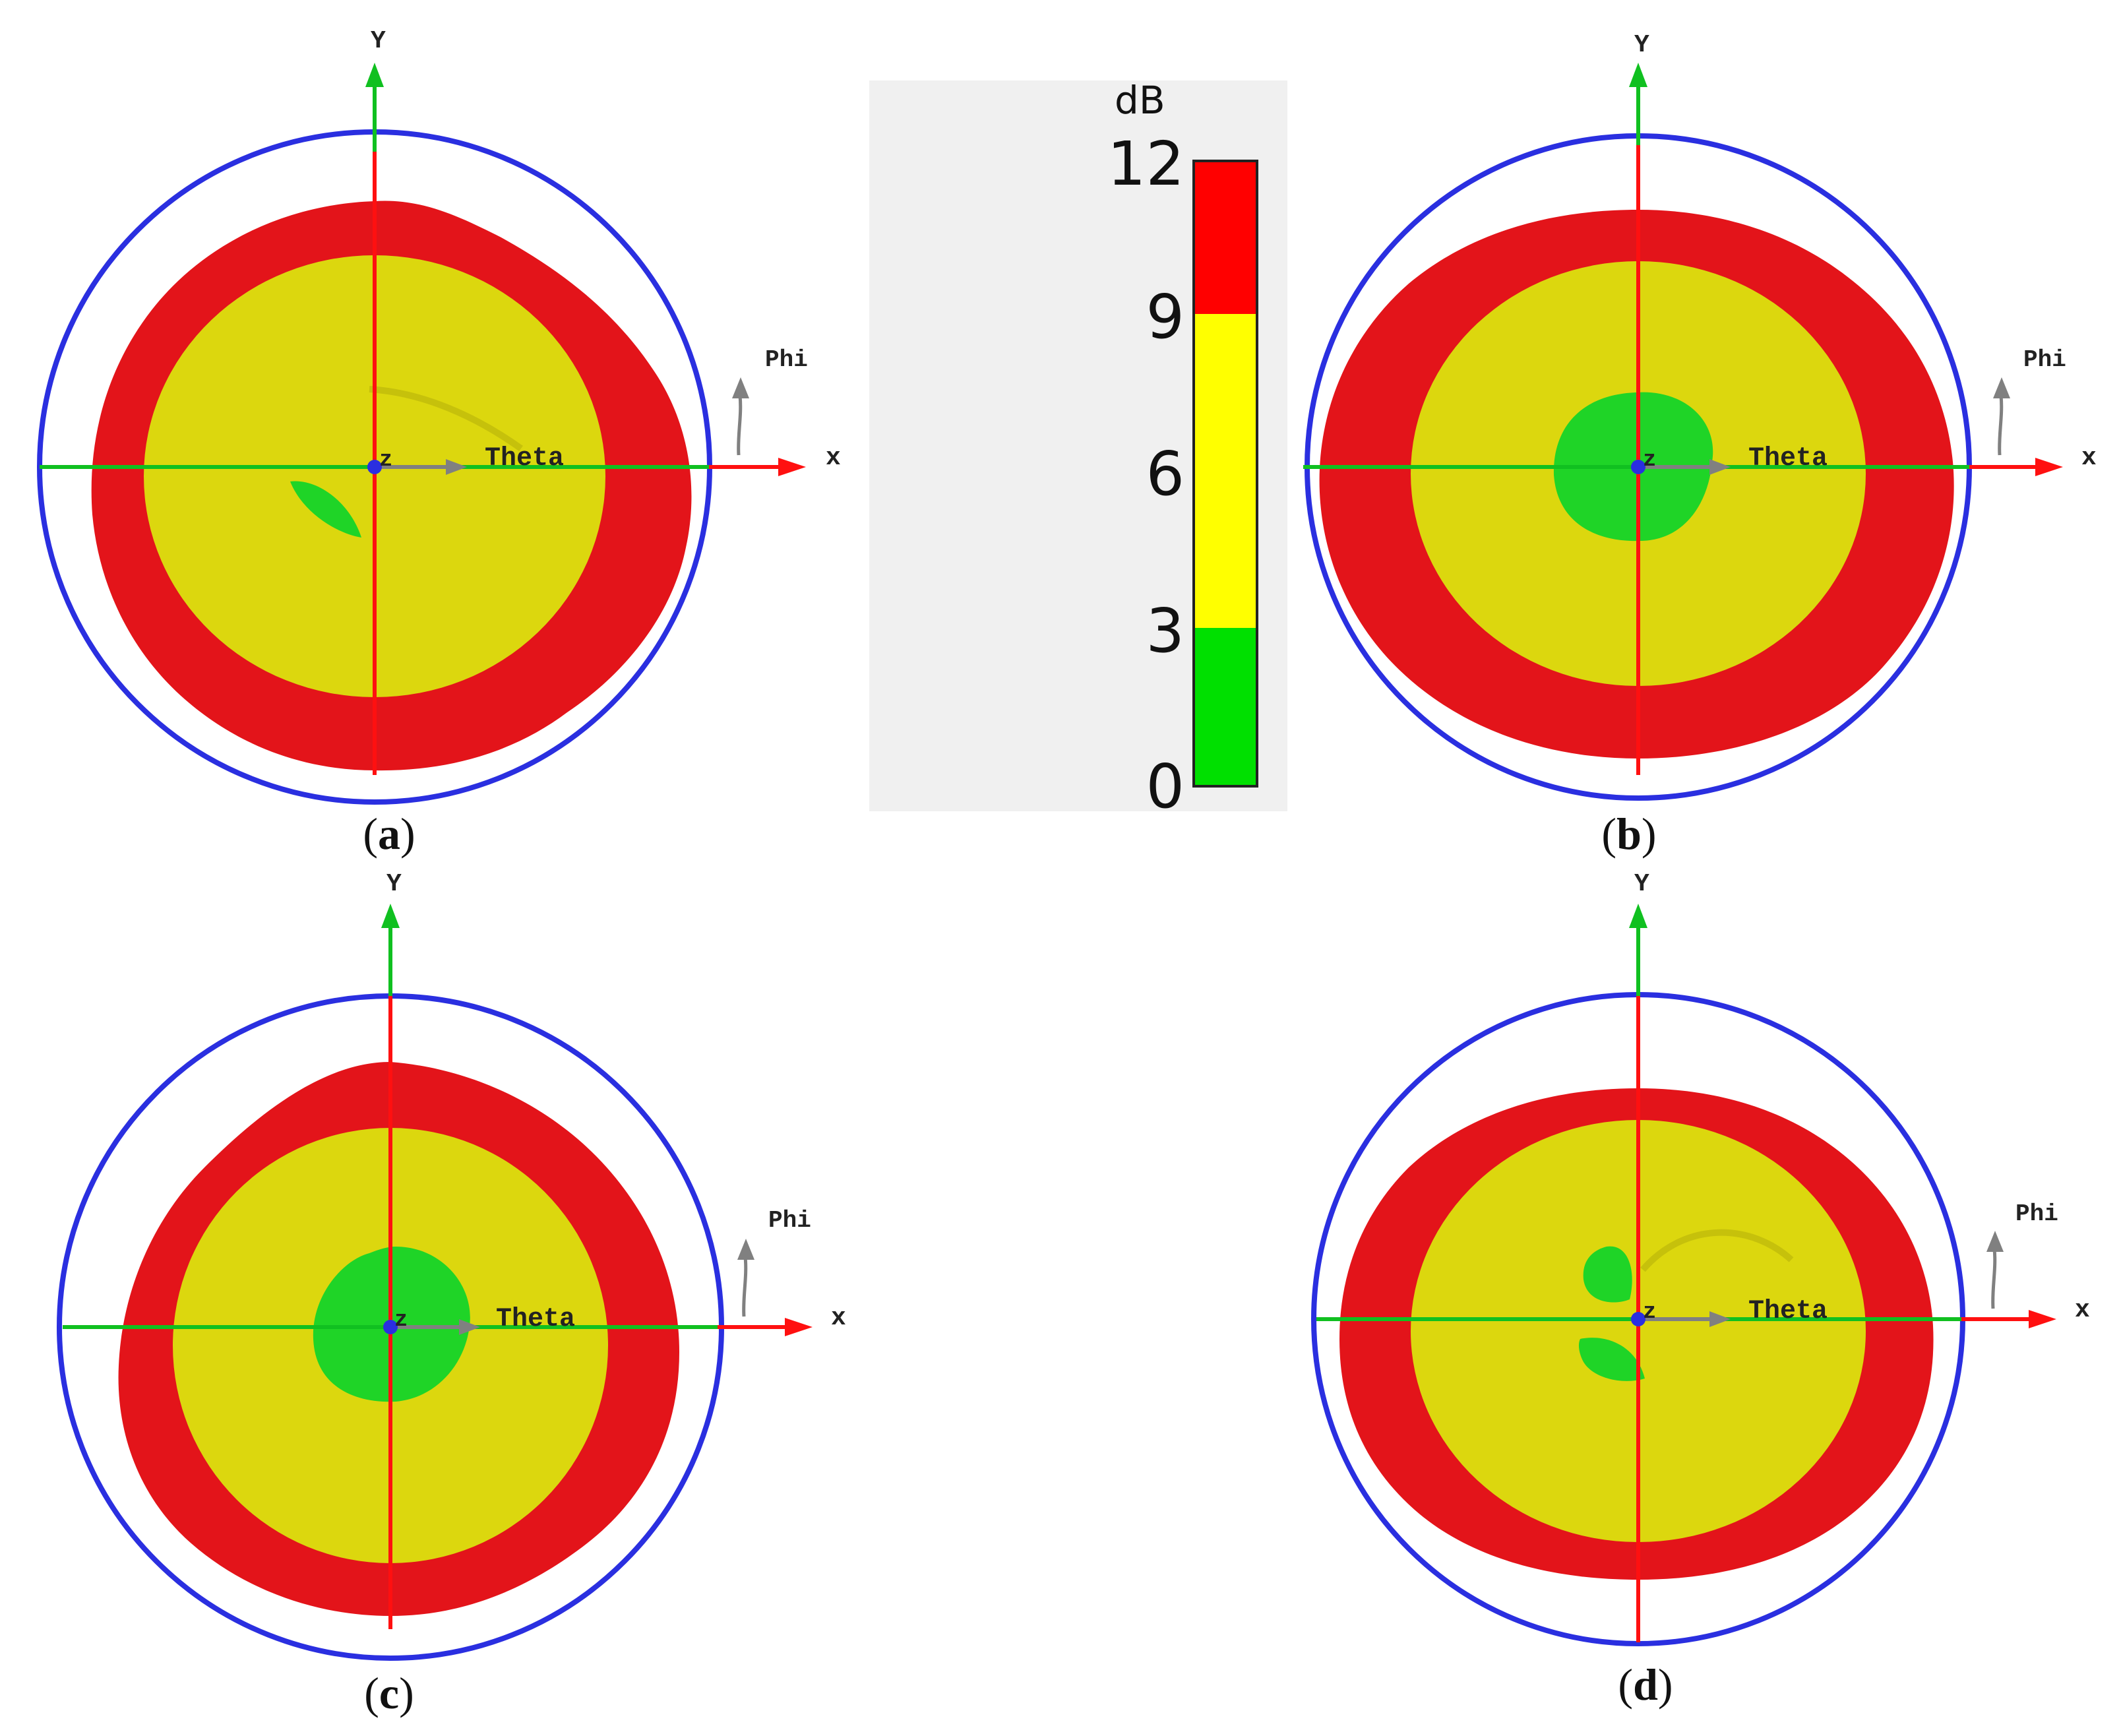 Image resolution: width=2121 pixels, height=1736 pixels. I want to click on panel-b-caption: (b), so click(1629, 834).